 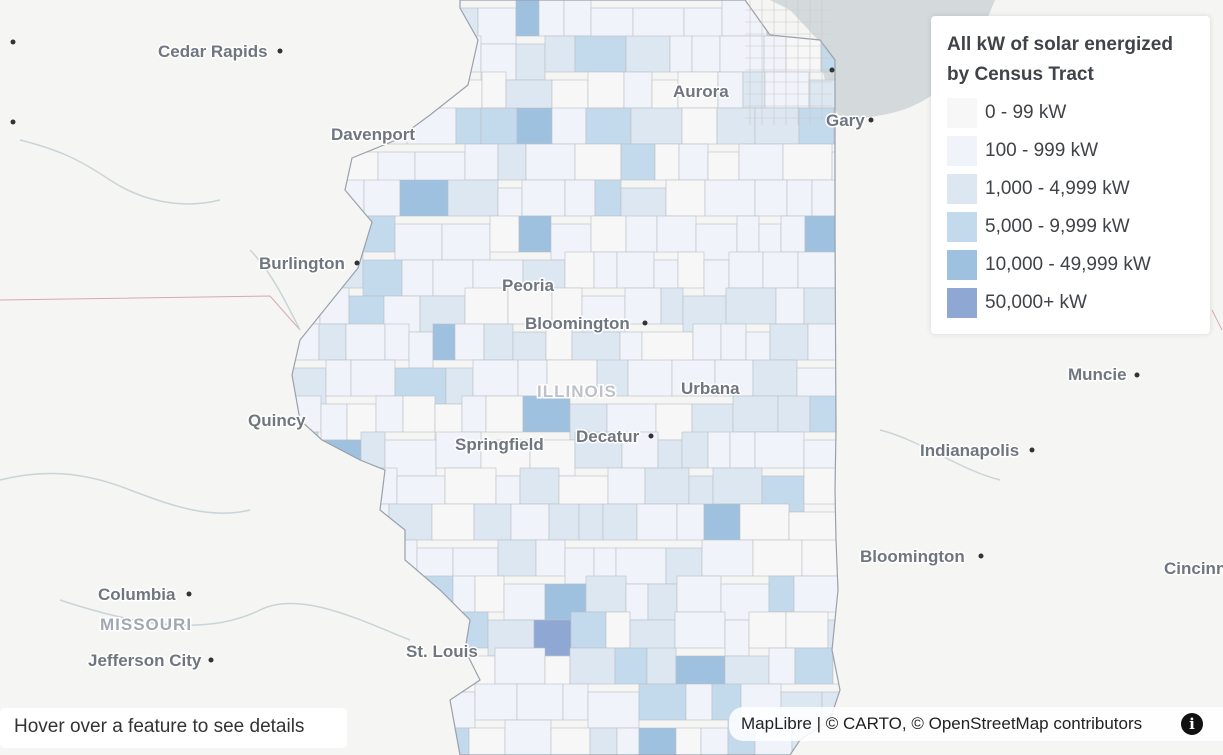 What do you see at coordinates (872, 723) in the screenshot?
I see `carto-link: CARTO` at bounding box center [872, 723].